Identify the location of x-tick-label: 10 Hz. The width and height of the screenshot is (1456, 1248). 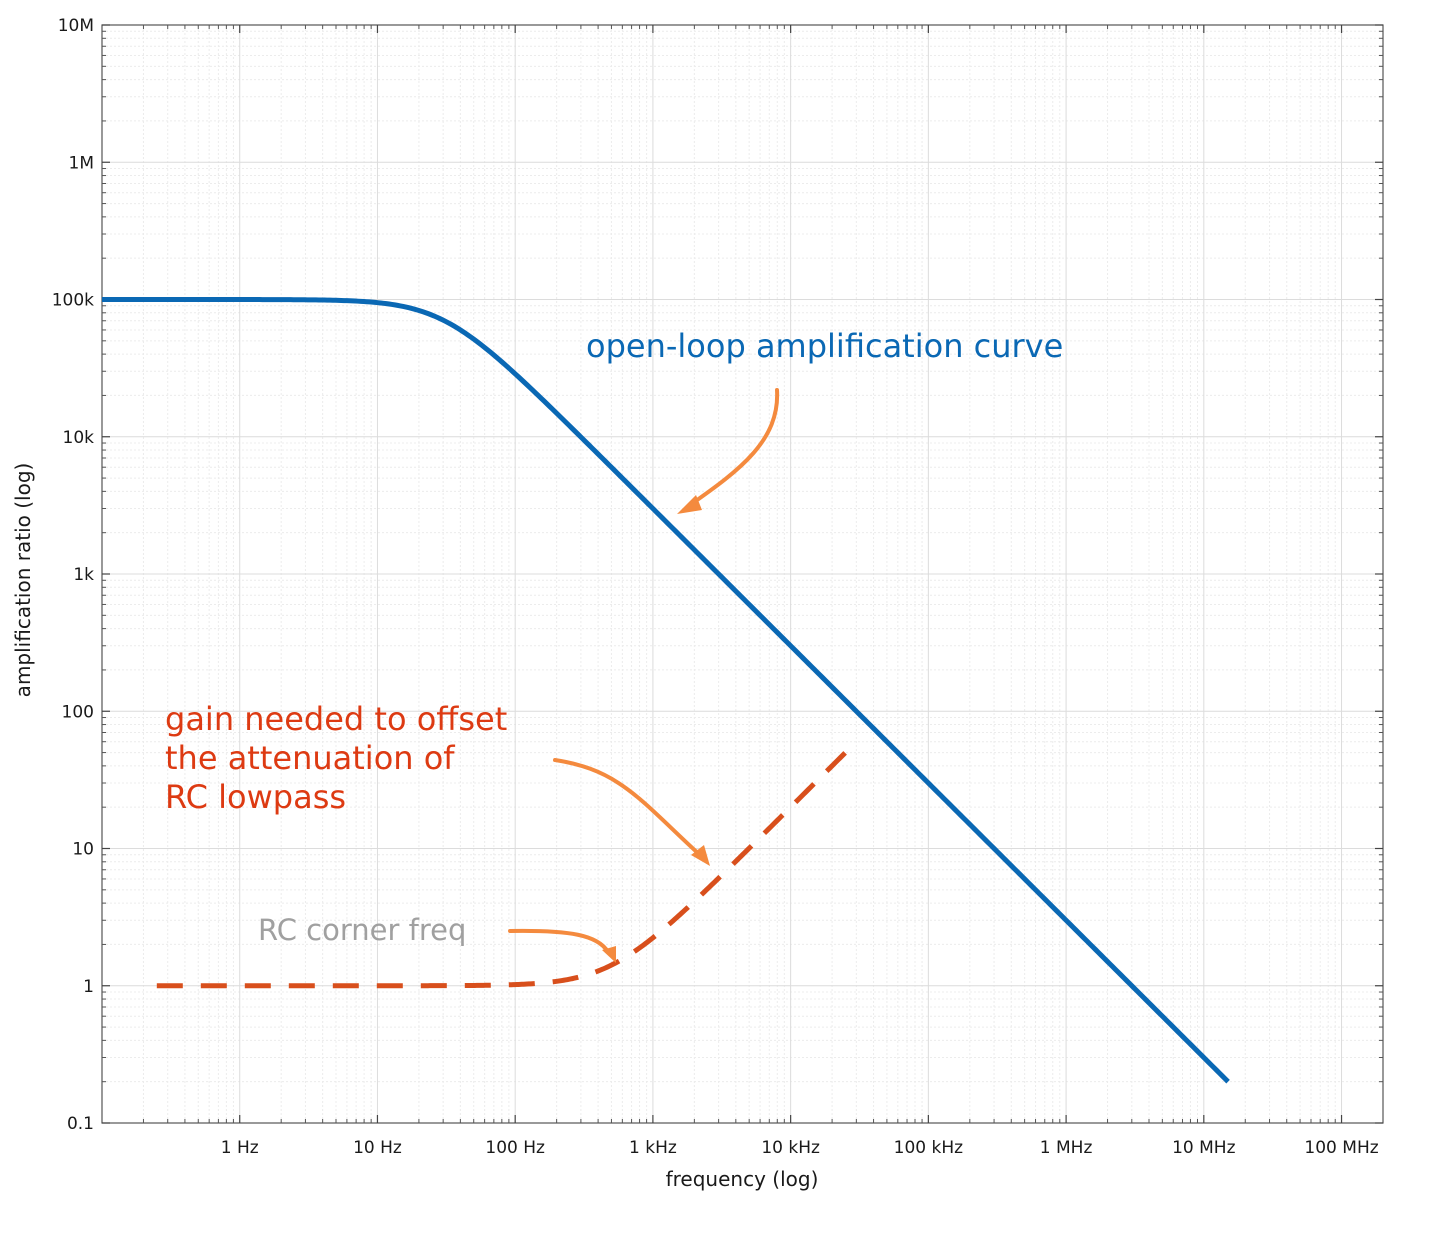
(377, 1148).